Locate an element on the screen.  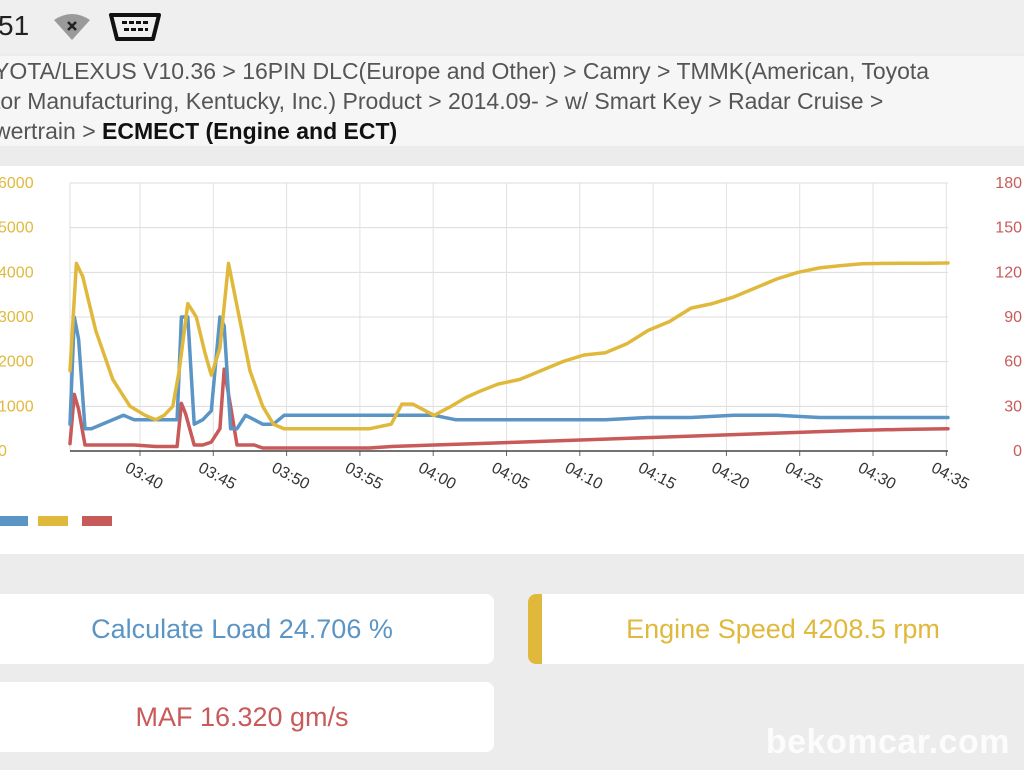
legend-swatch-speed is located at coordinates (53, 521).